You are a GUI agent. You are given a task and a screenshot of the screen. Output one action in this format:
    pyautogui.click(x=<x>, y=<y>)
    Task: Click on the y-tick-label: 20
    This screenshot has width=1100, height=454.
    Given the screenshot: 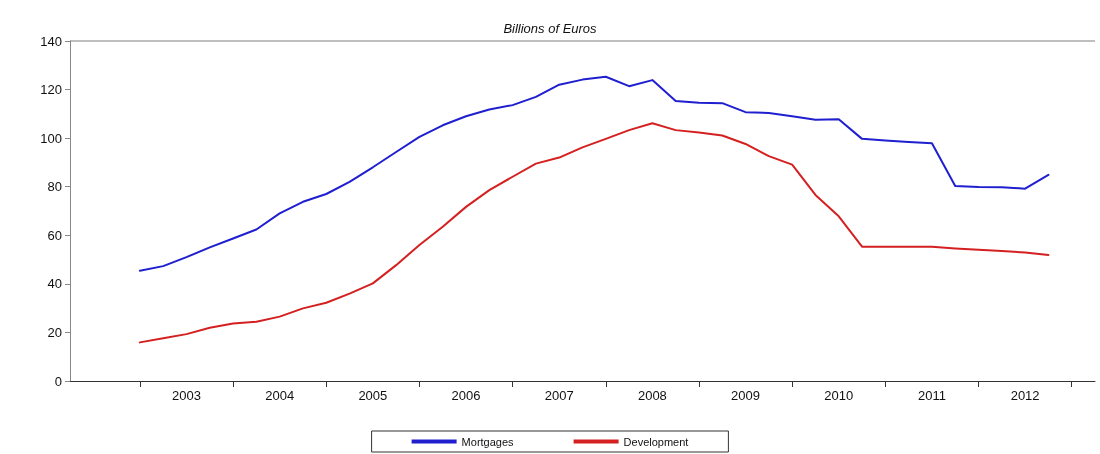 What is the action you would take?
    pyautogui.click(x=54, y=332)
    